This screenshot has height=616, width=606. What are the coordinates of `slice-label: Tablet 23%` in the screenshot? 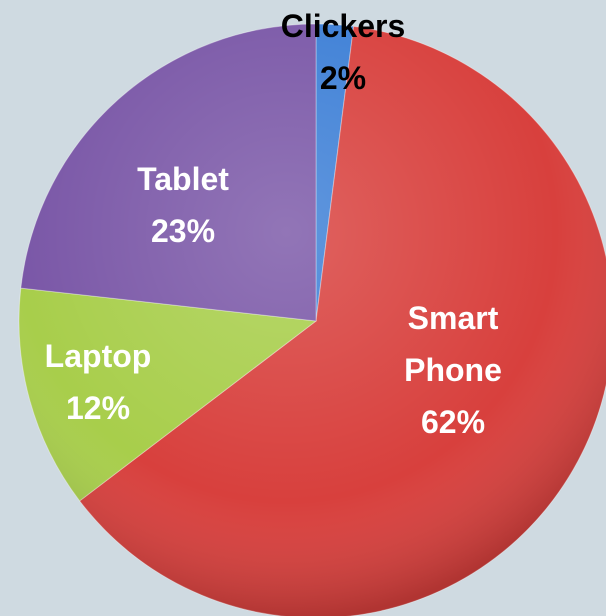 It's located at (183, 205).